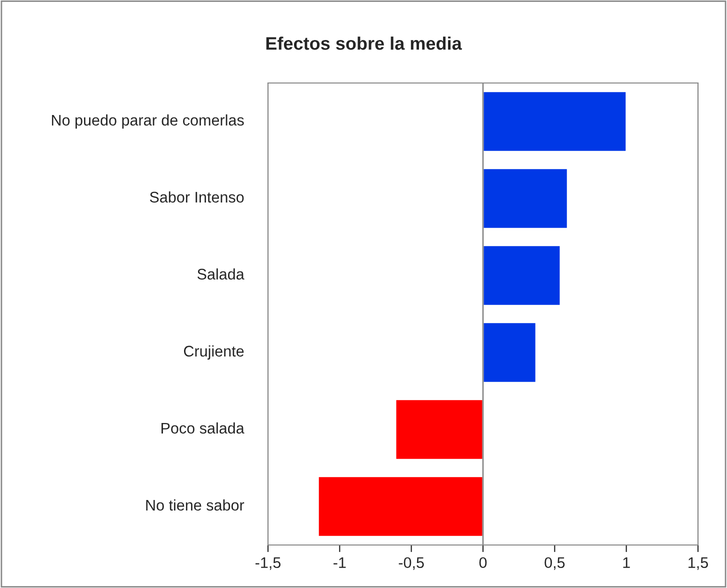  Describe the element at coordinates (340, 562) in the screenshot. I see `x-tick-label: -1` at that location.